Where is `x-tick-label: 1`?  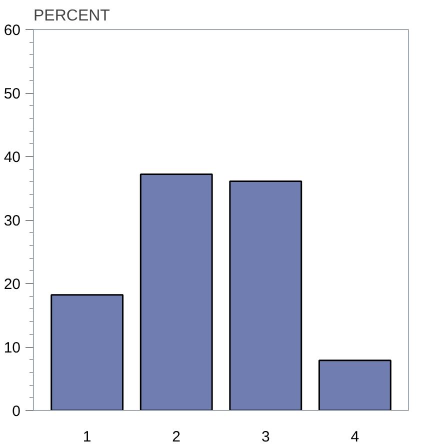
x-tick-label: 1 is located at coordinates (87, 437).